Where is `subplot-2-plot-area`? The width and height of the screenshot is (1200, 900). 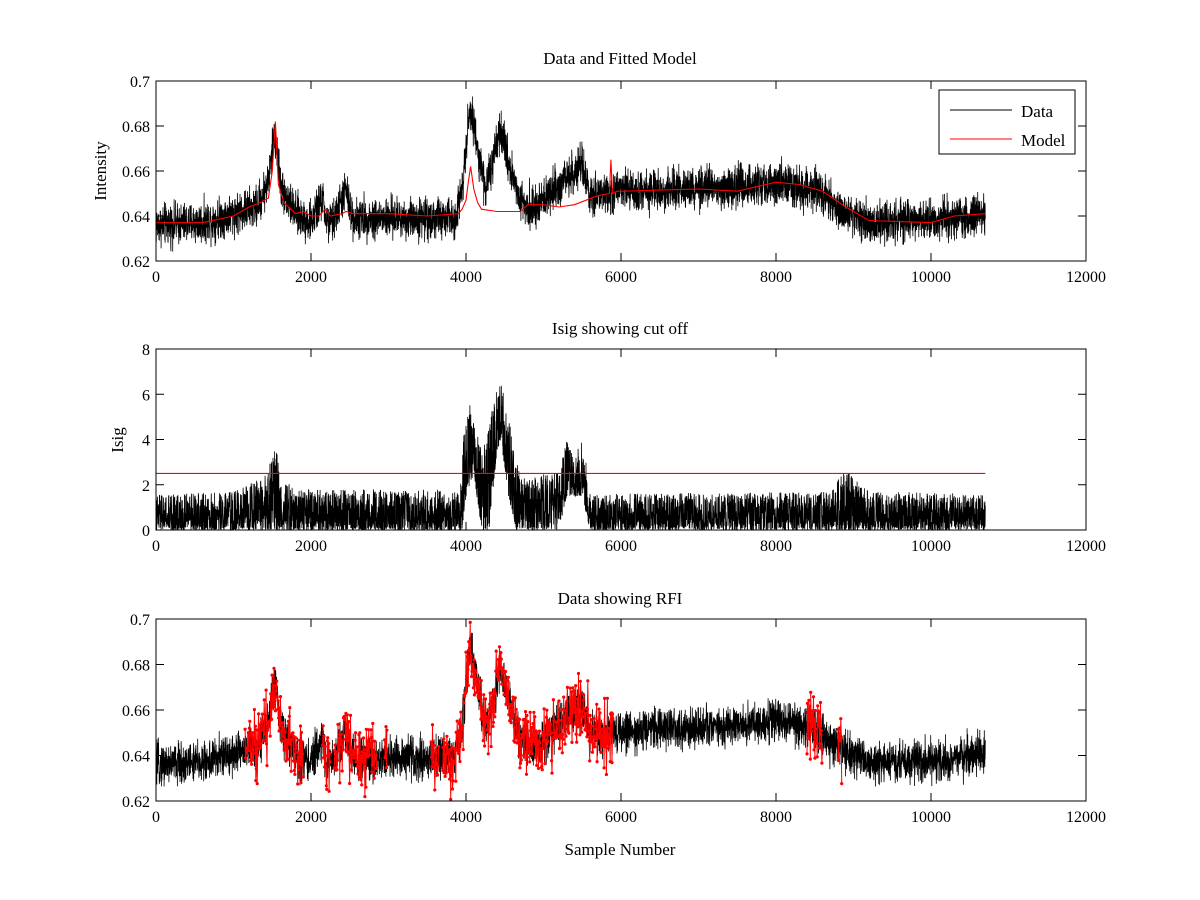 subplot-2-plot-area is located at coordinates (570, 458).